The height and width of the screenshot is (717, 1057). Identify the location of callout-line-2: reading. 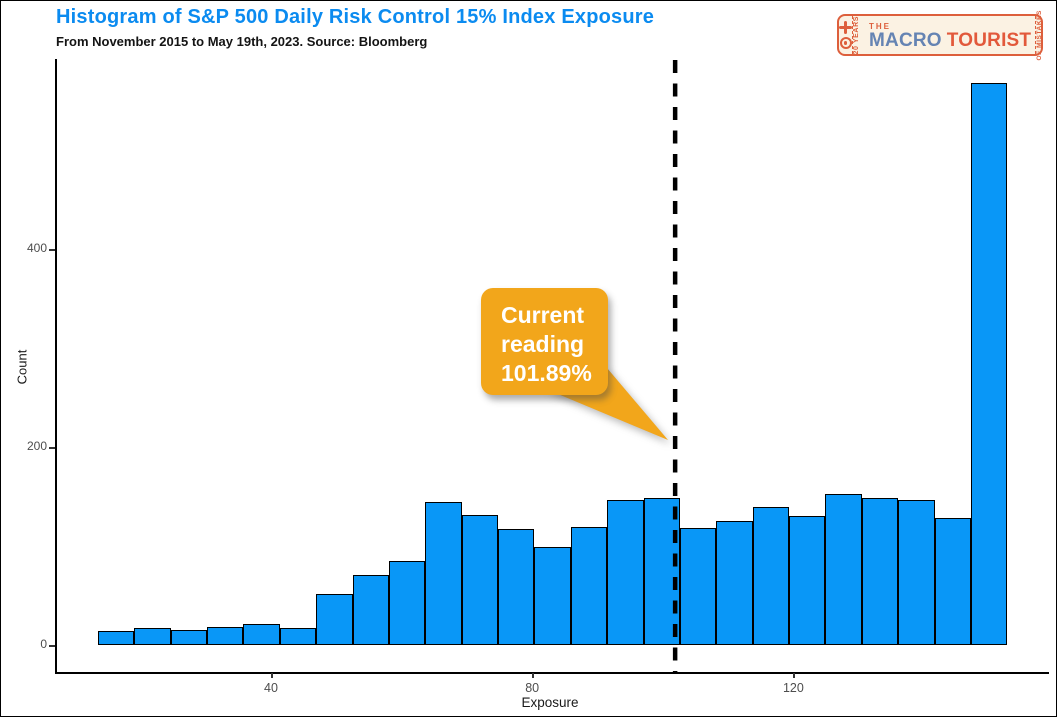
(543, 344).